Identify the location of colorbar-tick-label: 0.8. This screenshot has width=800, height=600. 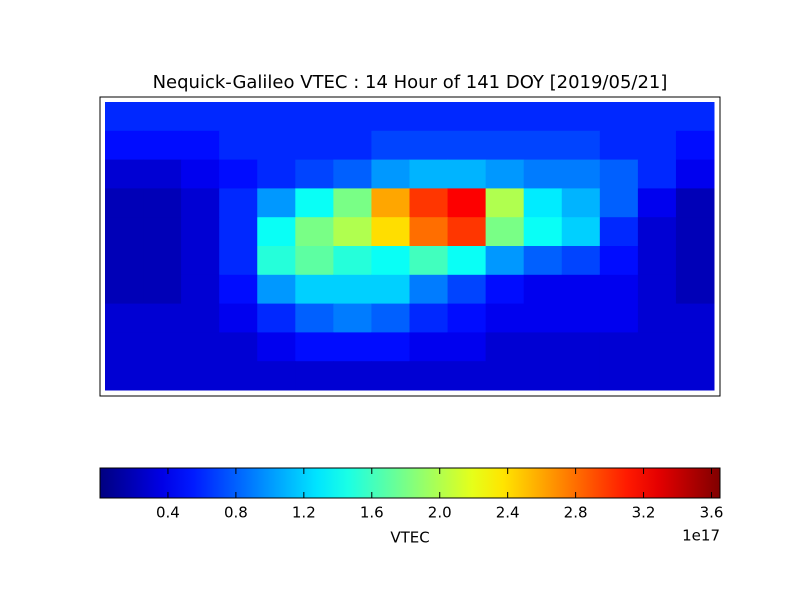
(236, 513).